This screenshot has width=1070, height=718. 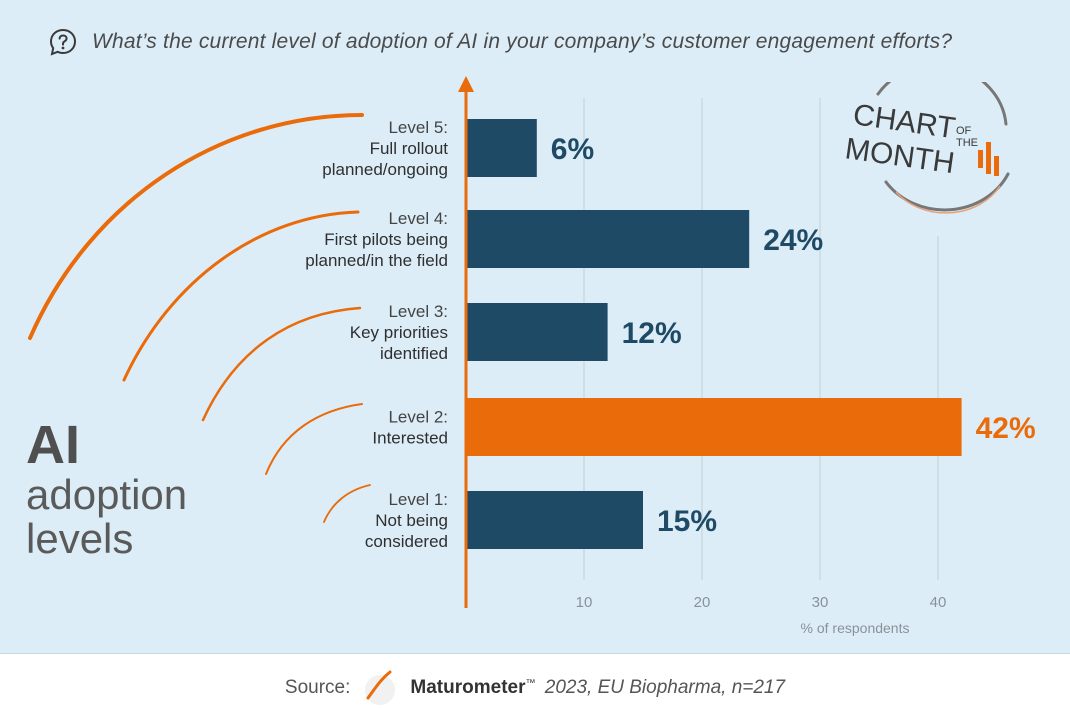 What do you see at coordinates (406, 520) in the screenshot?
I see `category-label: Level 1: Not being considered` at bounding box center [406, 520].